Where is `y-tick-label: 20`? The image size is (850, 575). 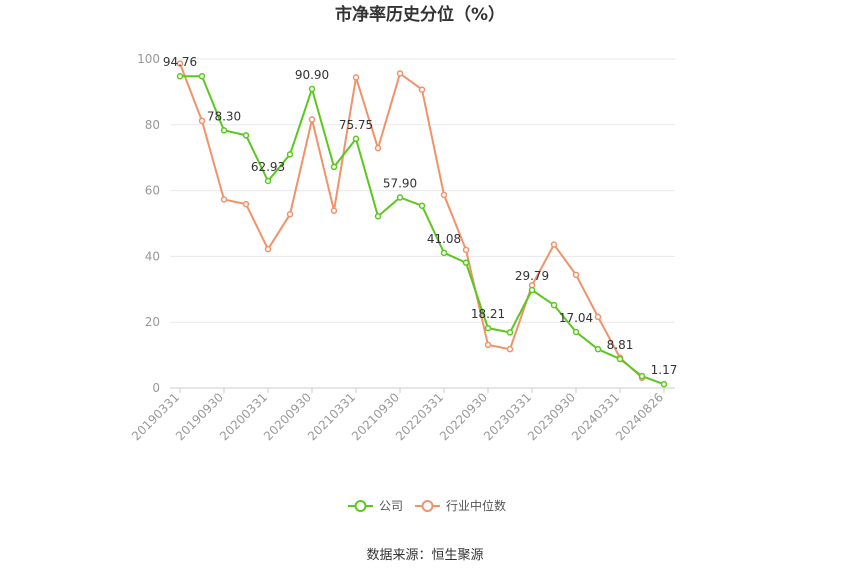
y-tick-label: 20 is located at coordinates (152, 322).